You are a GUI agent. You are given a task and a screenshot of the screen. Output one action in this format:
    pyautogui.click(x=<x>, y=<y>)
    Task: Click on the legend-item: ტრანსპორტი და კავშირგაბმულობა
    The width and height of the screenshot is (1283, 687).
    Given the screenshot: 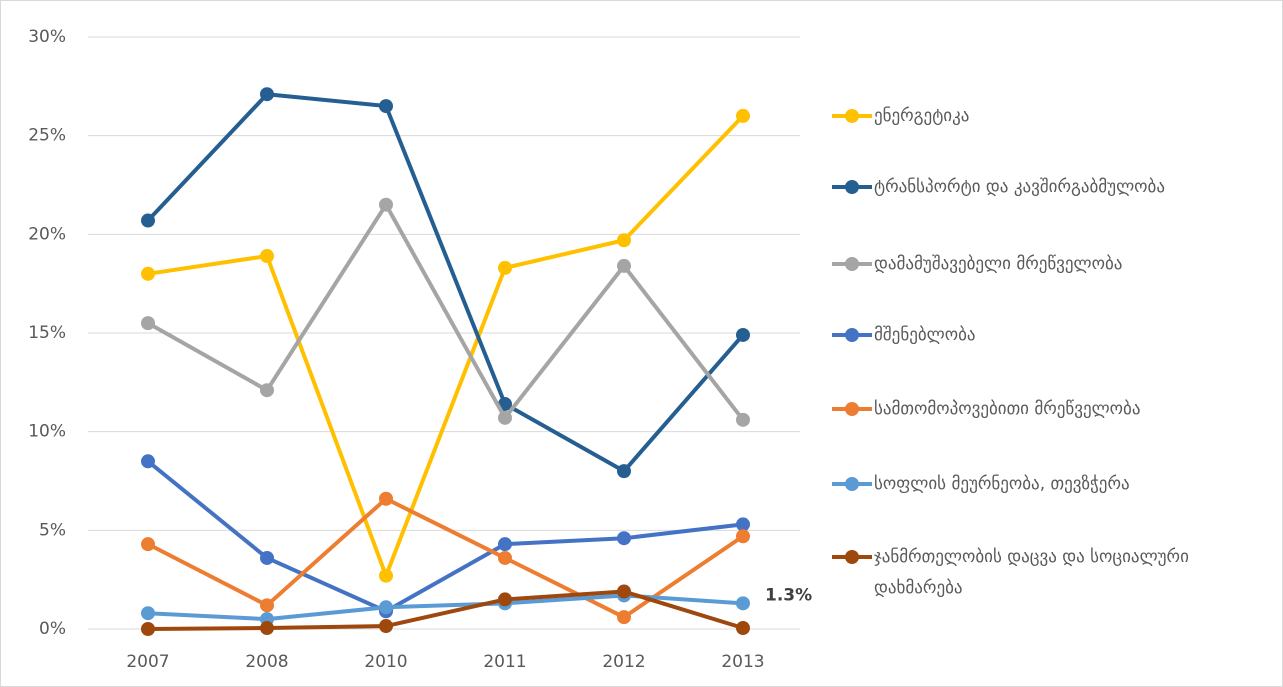 What is the action you would take?
    pyautogui.click(x=1050, y=187)
    